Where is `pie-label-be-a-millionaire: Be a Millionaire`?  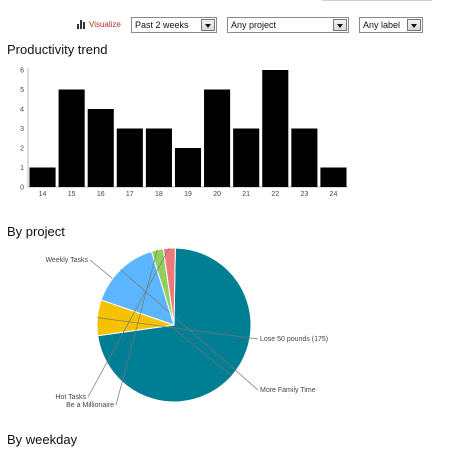 pie-label-be-a-millionaire: Be a Millionaire is located at coordinates (90, 405).